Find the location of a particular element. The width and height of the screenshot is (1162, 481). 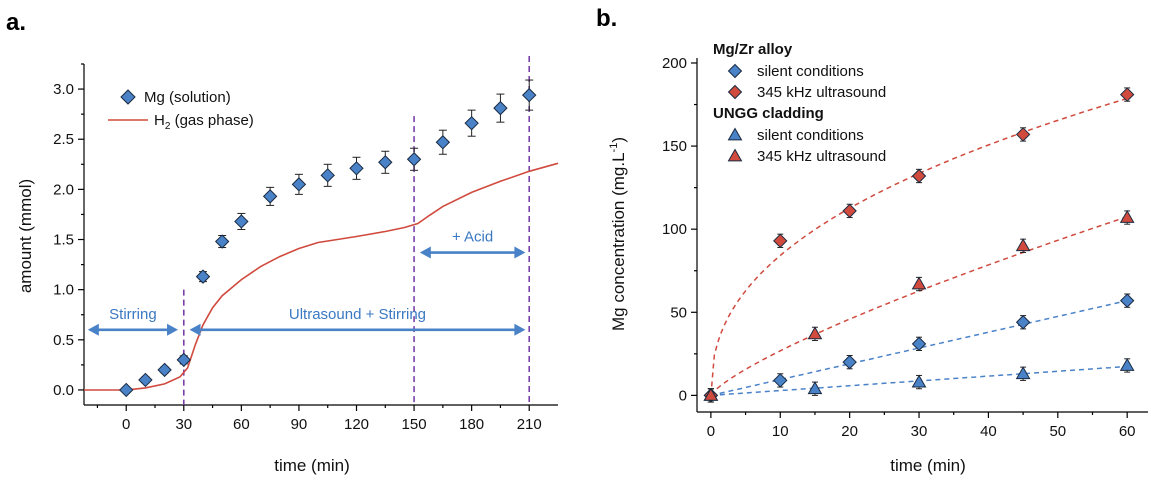

panel-a-label: a. is located at coordinates (16, 22).